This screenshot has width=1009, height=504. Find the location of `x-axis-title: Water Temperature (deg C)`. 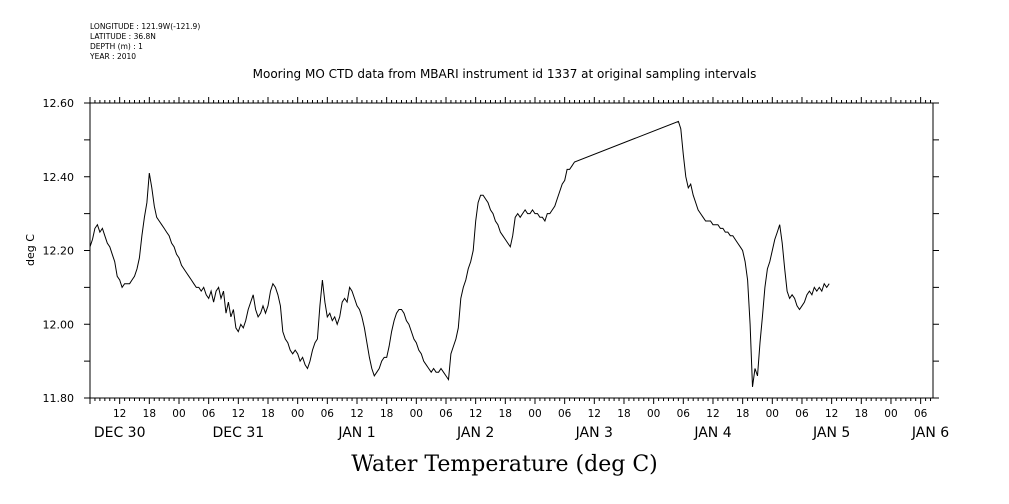

x-axis-title: Water Temperature (deg C) is located at coordinates (504, 464).